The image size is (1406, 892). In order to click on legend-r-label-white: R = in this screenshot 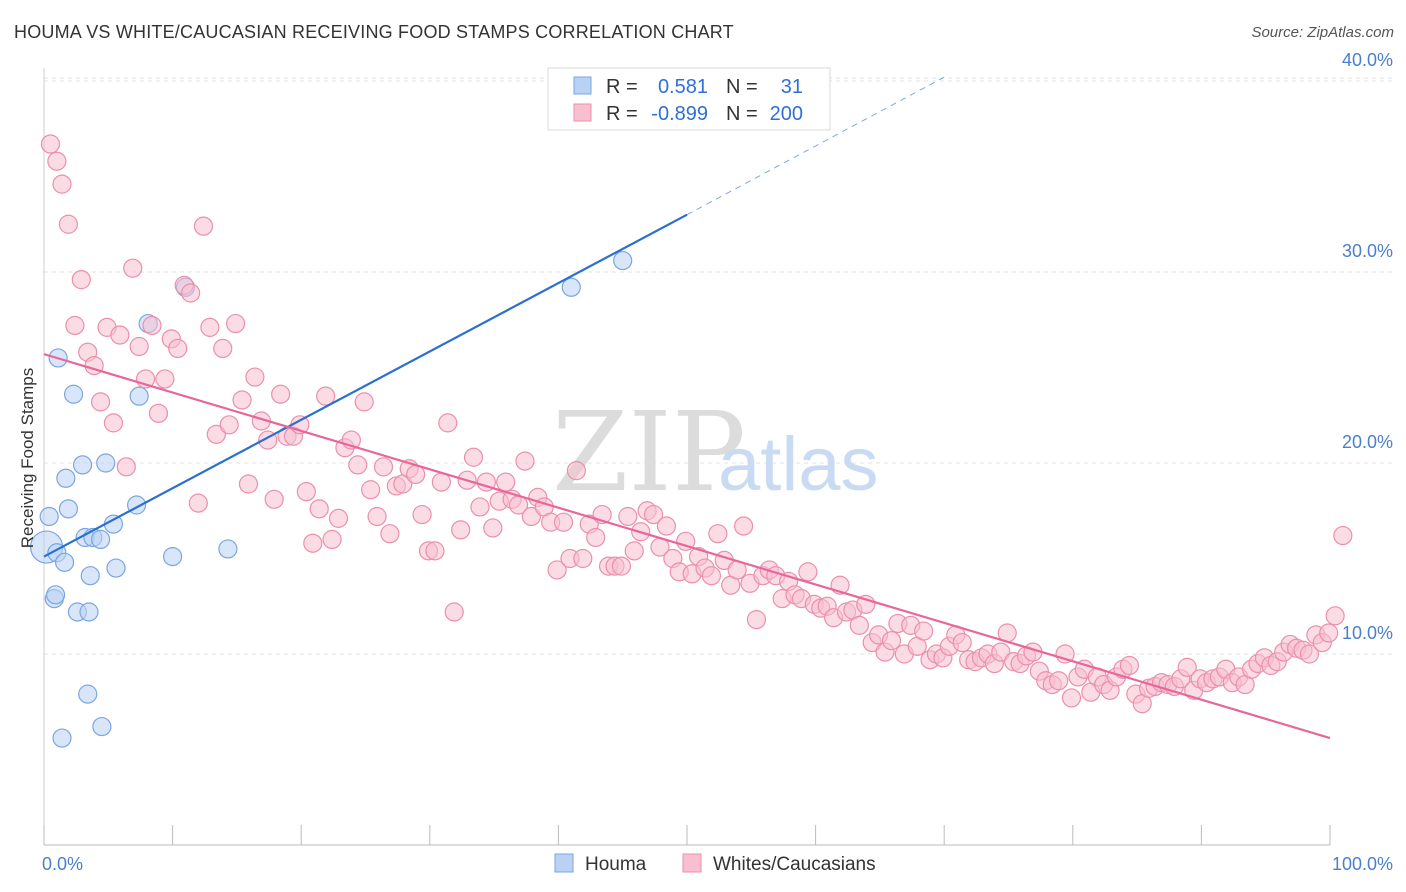, I will do `click(622, 114)`.